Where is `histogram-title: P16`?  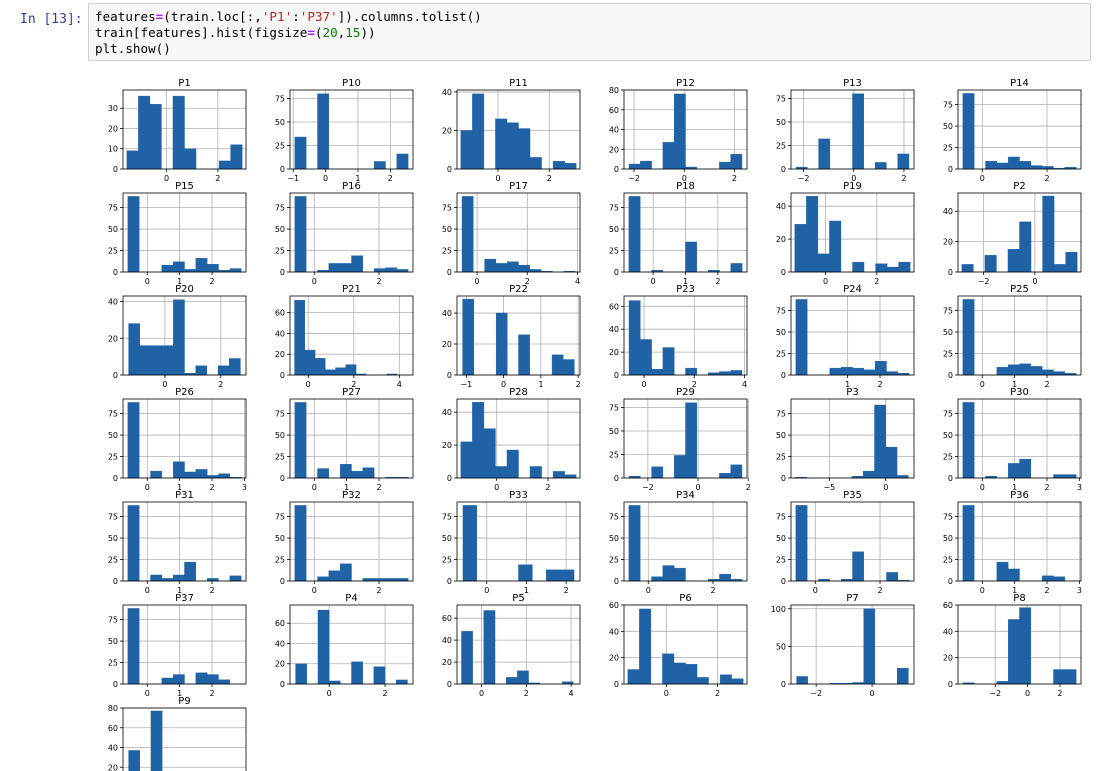 histogram-title: P16 is located at coordinates (351, 186).